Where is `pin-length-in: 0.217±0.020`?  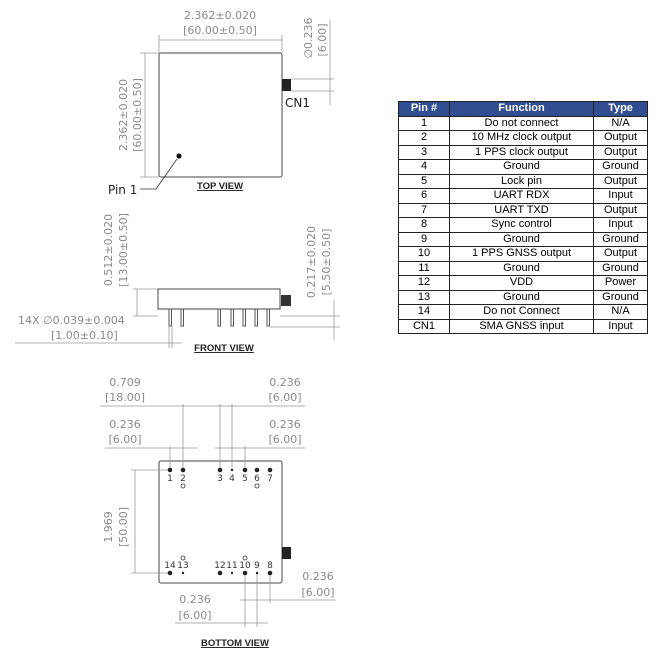
pin-length-in: 0.217±0.020 is located at coordinates (311, 262).